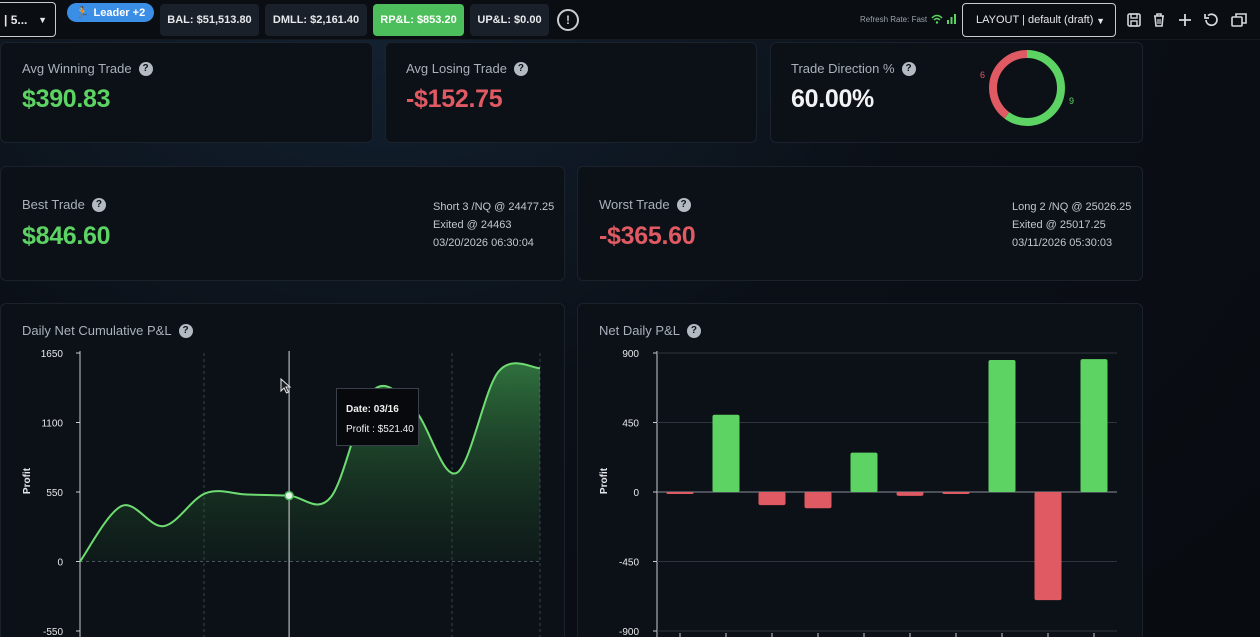  I want to click on card-label: Daily Net Cumulative P&L ?, so click(107, 330).